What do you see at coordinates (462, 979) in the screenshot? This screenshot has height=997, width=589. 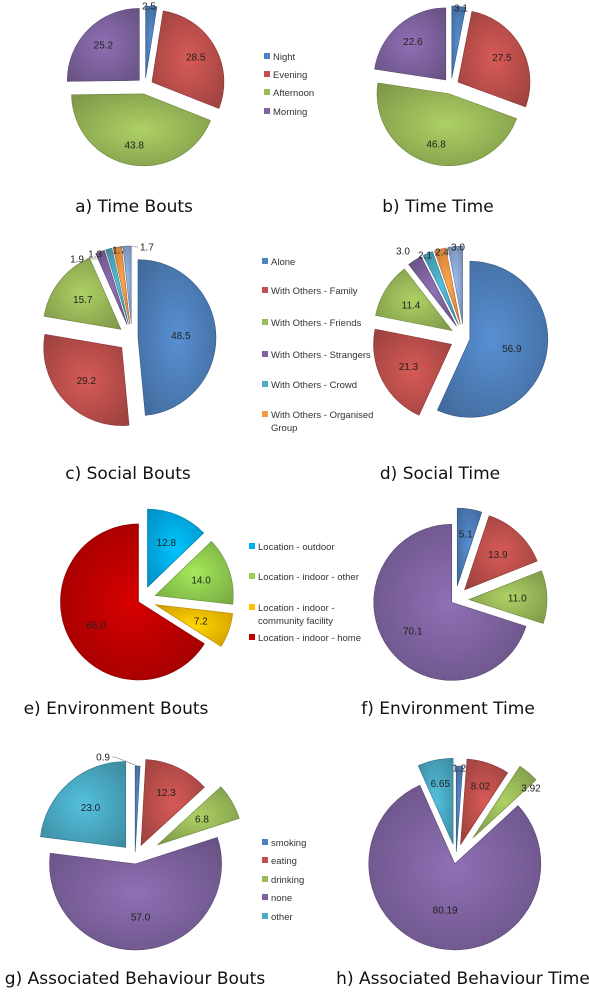 I see `caption-behaviour-time: h) Associated Behaviour Time` at bounding box center [462, 979].